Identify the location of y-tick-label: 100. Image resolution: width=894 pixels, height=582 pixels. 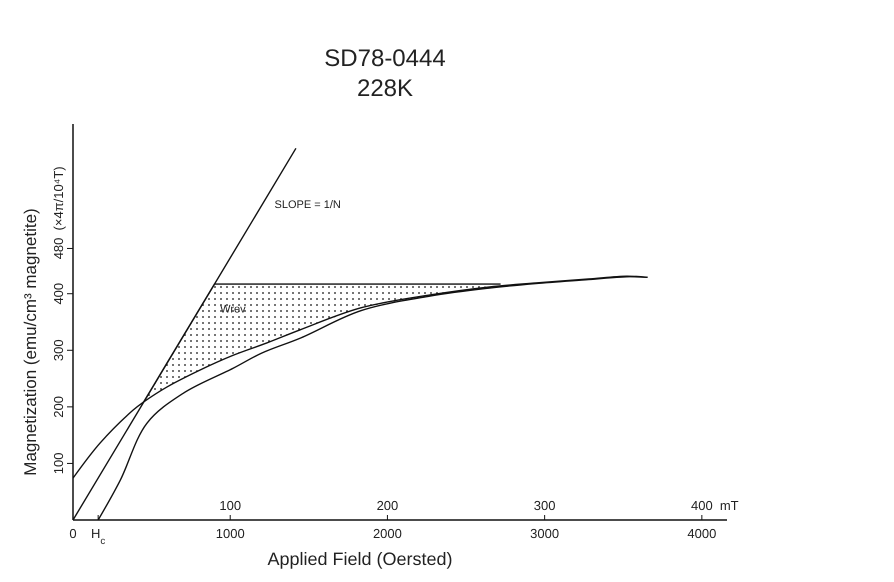
(58, 463).